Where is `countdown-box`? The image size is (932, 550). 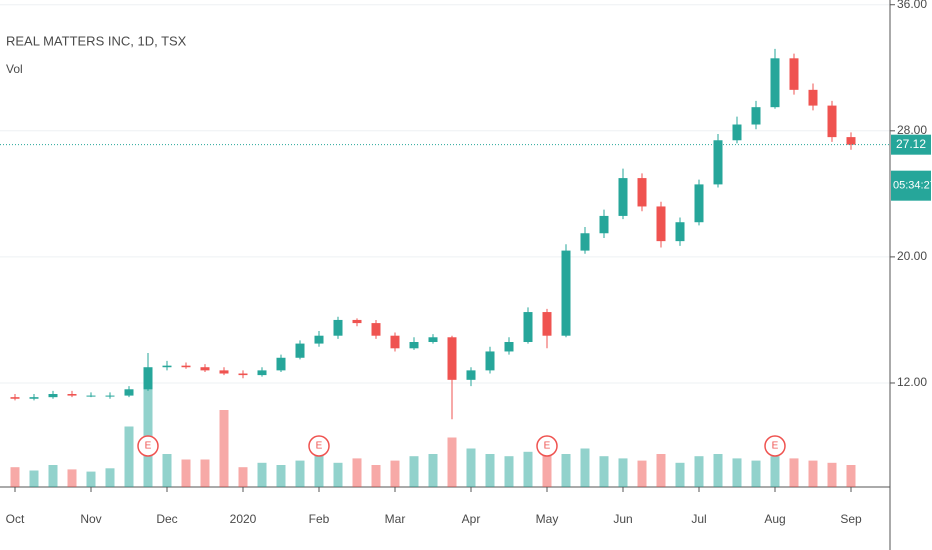 countdown-box is located at coordinates (911, 185).